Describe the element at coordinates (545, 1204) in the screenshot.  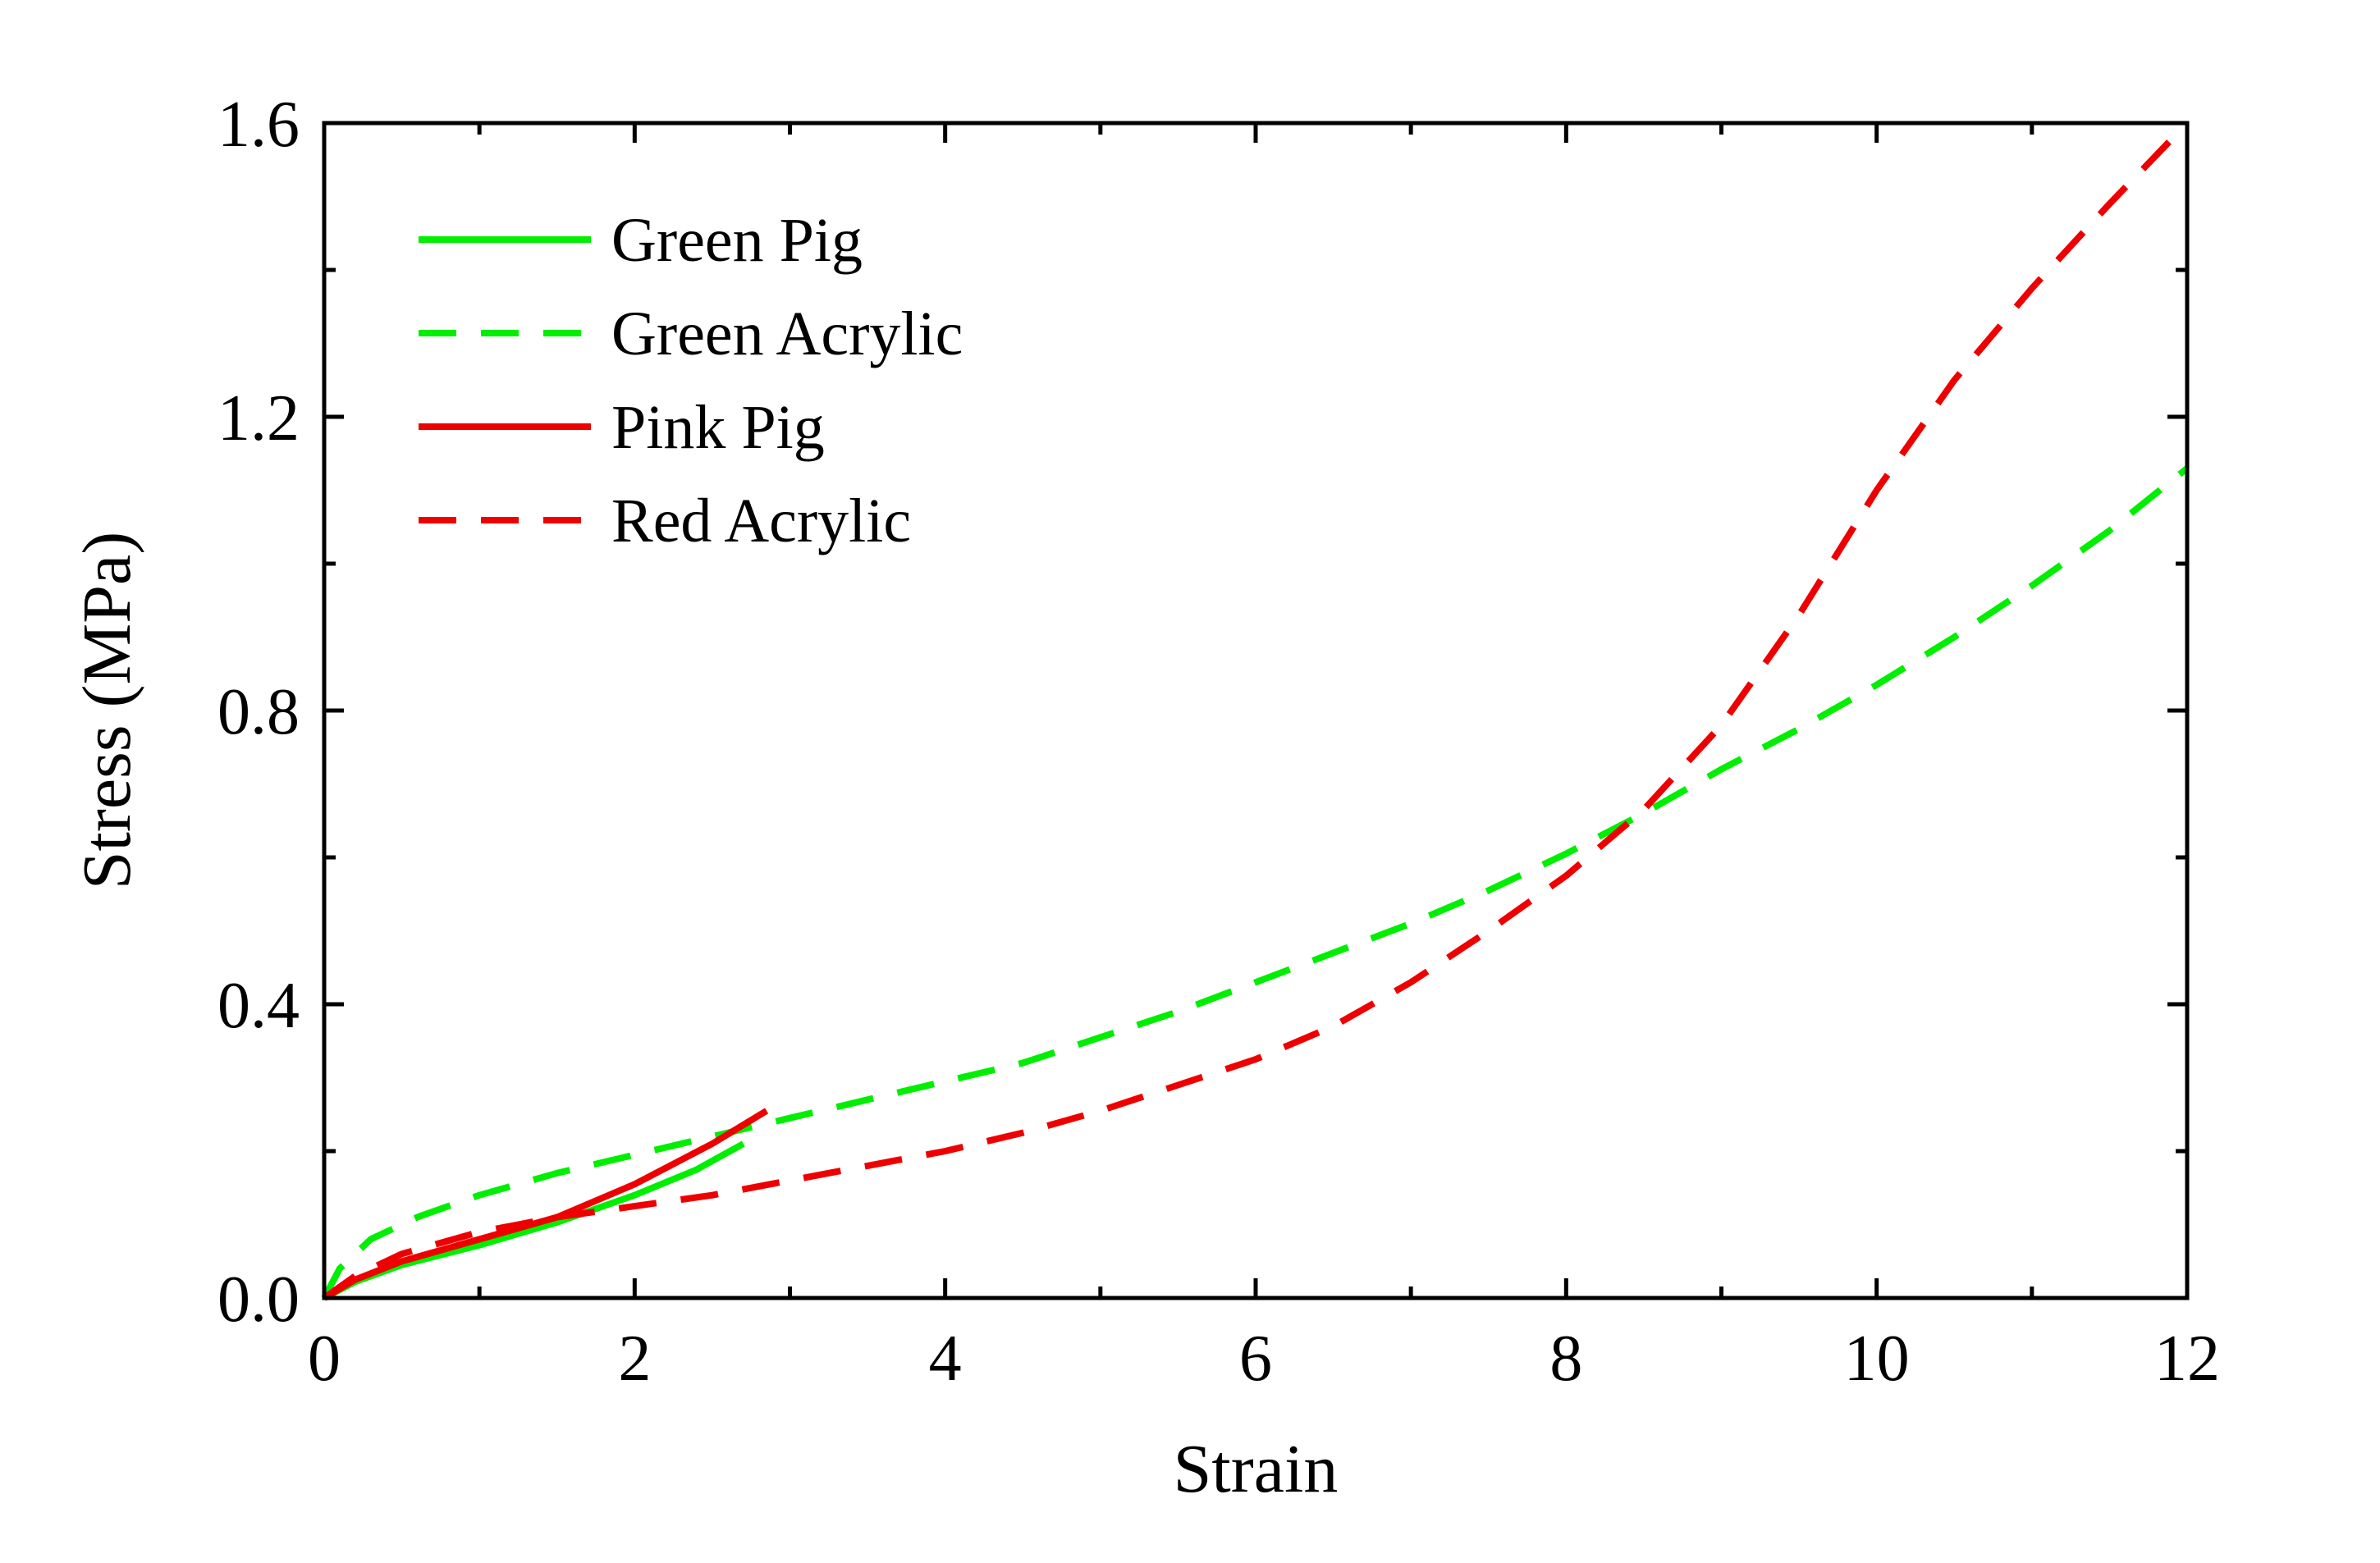
I see `series-line-pink-pig` at that location.